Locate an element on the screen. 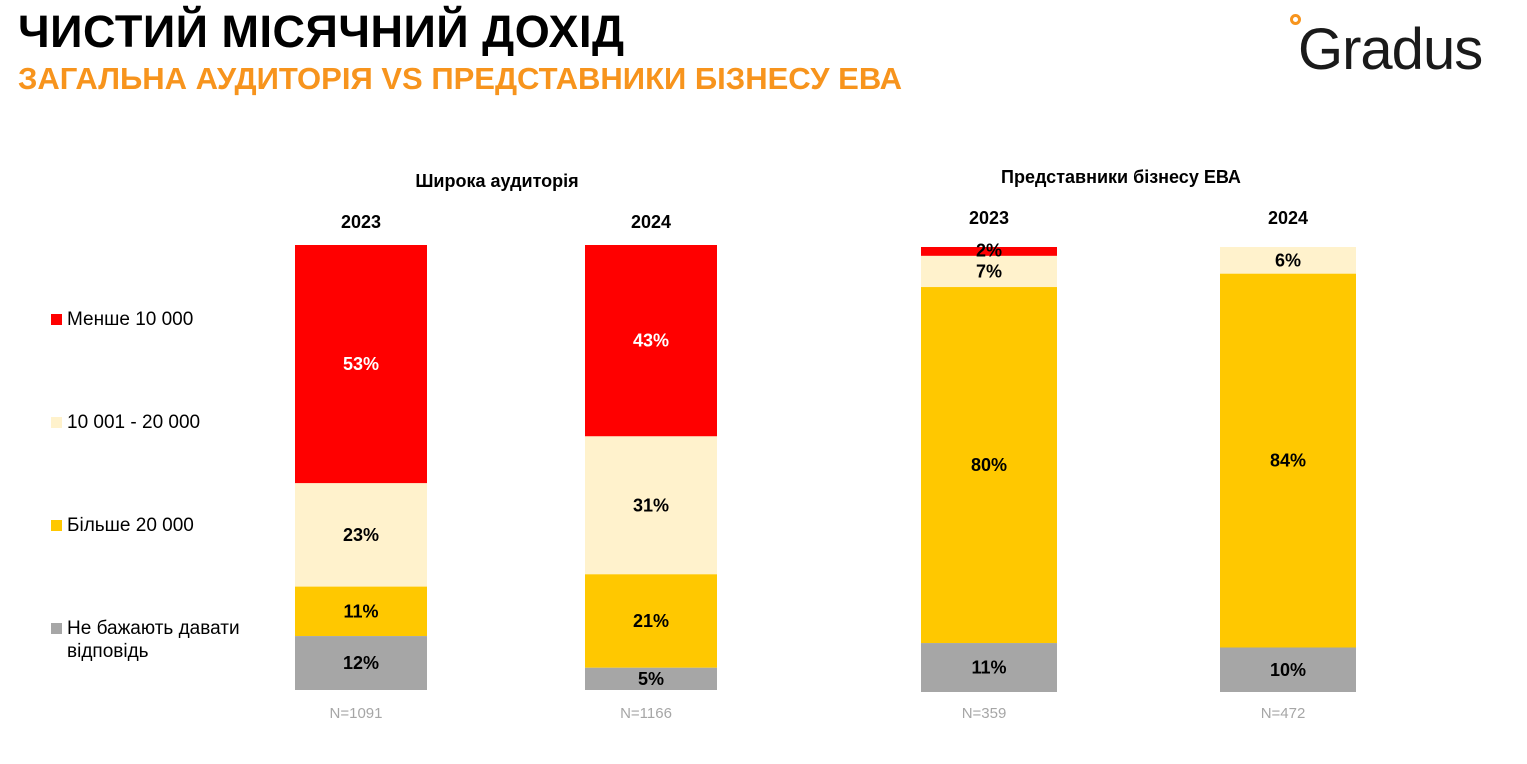  data-label: 80% is located at coordinates (989, 465).